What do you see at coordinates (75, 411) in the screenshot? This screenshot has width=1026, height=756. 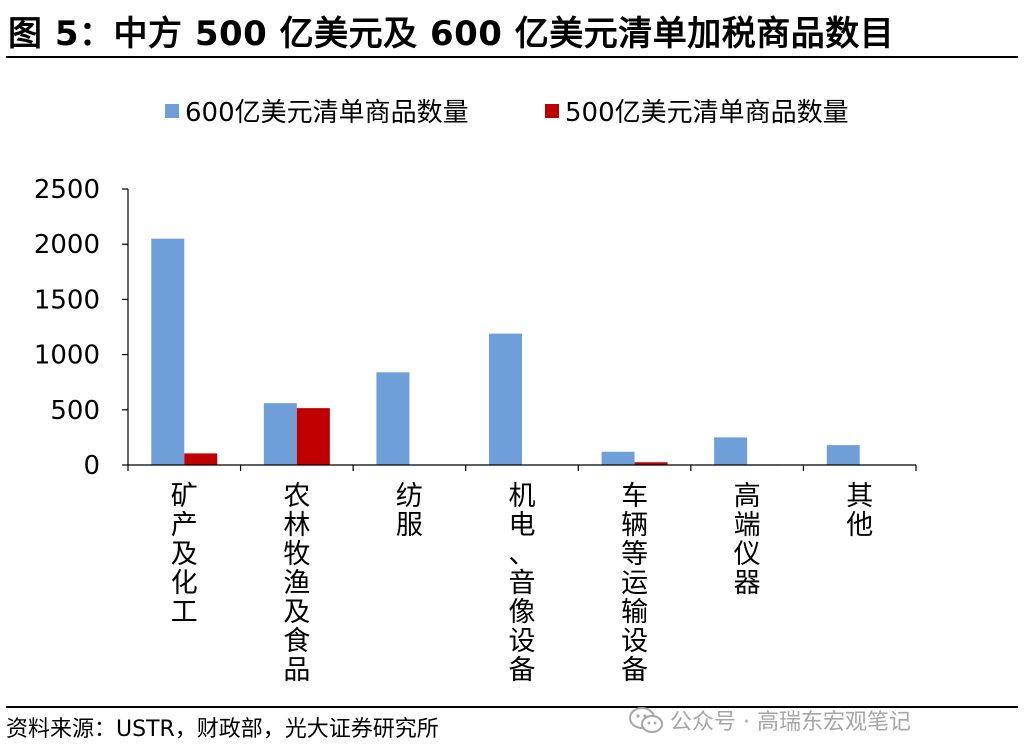 I see `y-tick-label: 500` at bounding box center [75, 411].